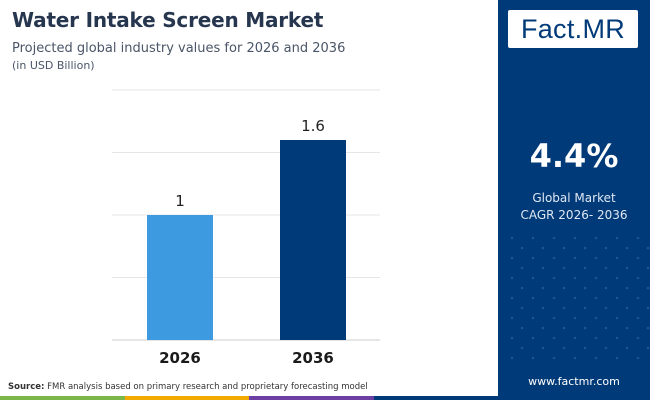 The image size is (650, 400). Describe the element at coordinates (53, 65) in the screenshot. I see `unit-note: (in USD Billion)` at that location.